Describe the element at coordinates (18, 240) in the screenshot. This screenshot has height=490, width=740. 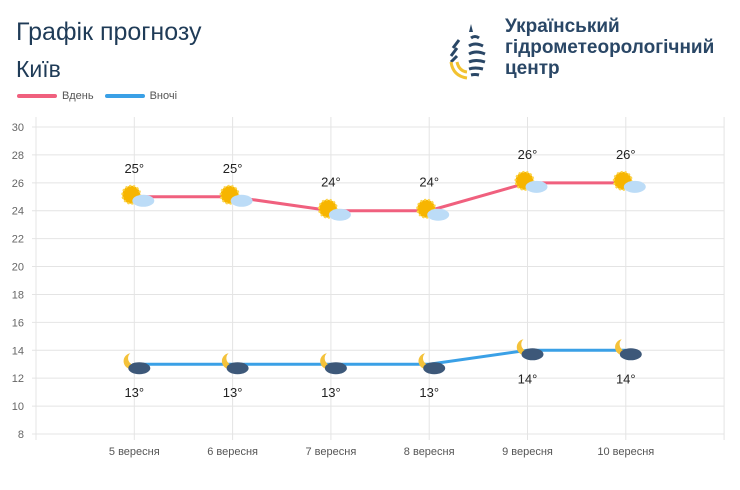
I see `y-tick-label: 22` at that location.